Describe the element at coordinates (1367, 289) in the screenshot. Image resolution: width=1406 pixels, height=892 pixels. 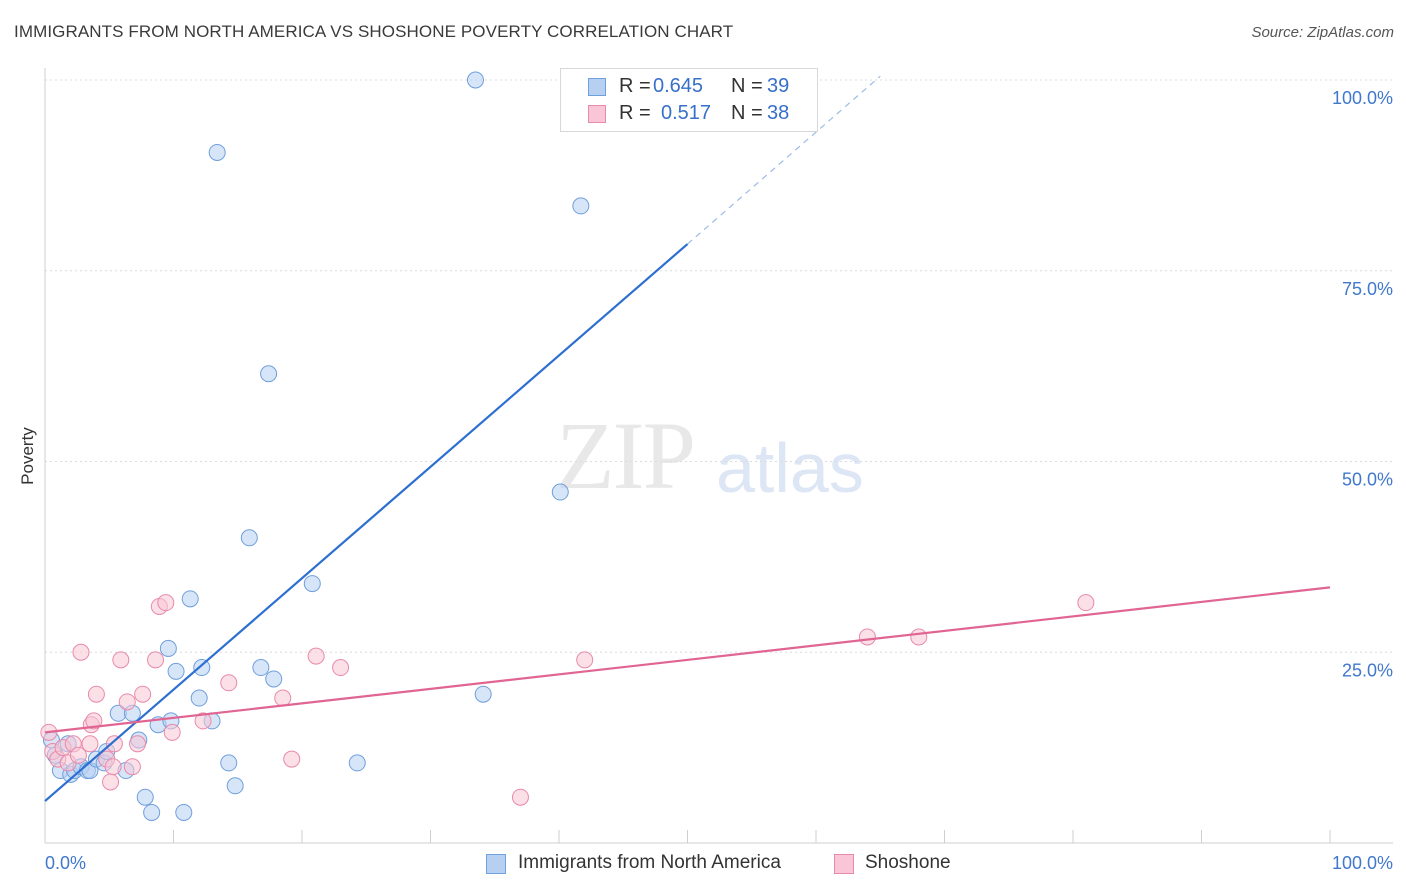
I see `y-tick-label: 75.0%` at that location.